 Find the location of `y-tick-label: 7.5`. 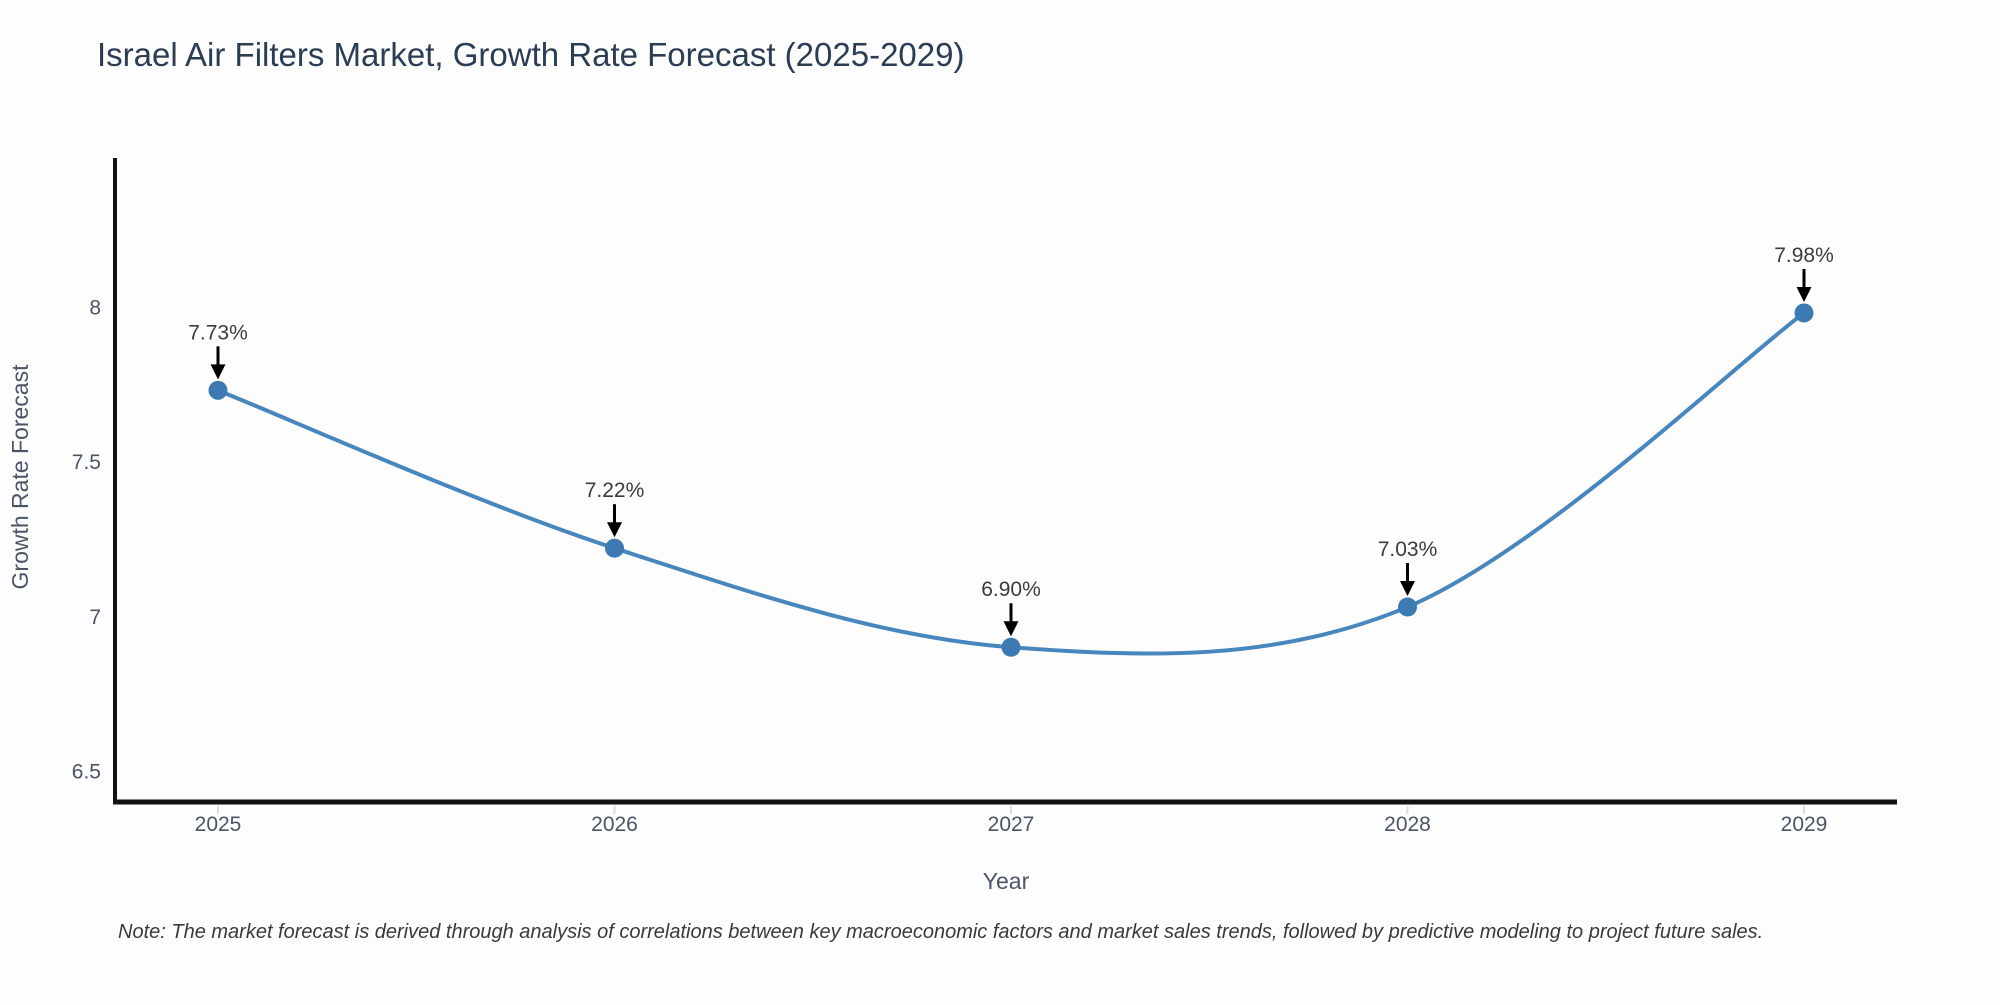

y-tick-label: 7.5 is located at coordinates (86, 462).